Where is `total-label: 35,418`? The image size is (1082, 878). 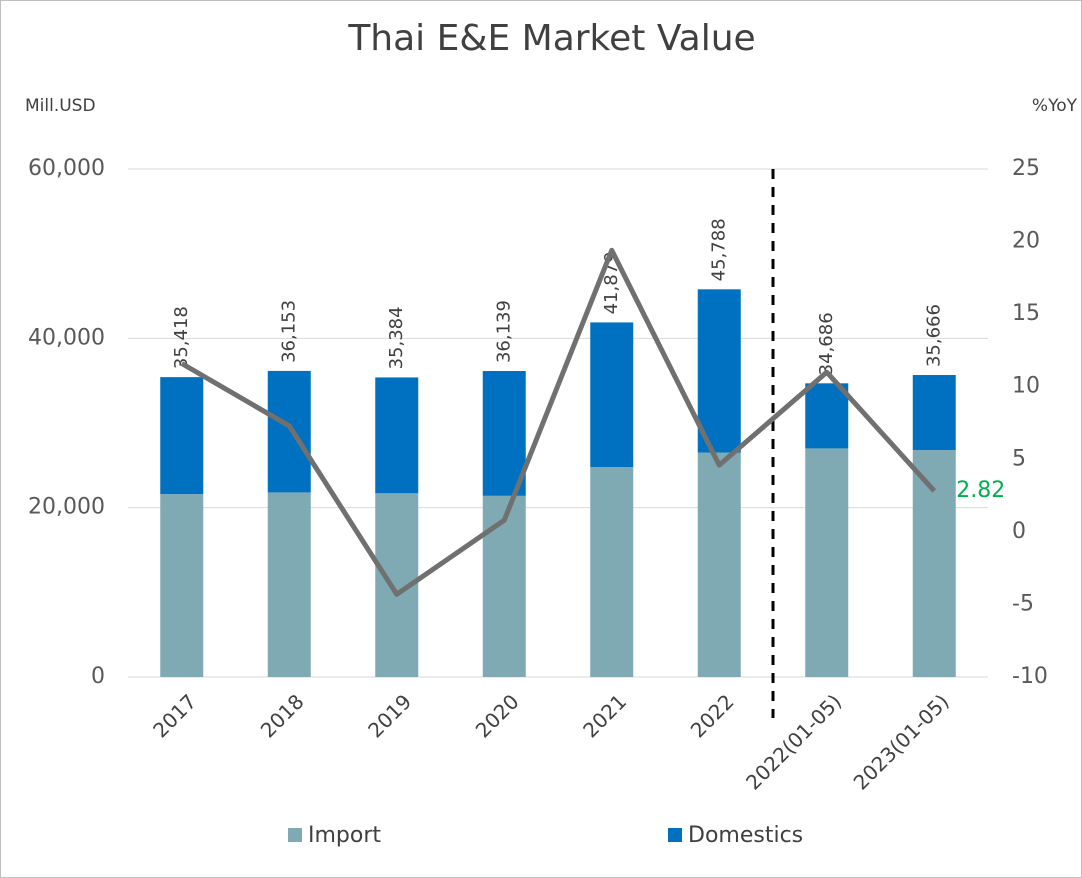 total-label: 35,418 is located at coordinates (181, 337).